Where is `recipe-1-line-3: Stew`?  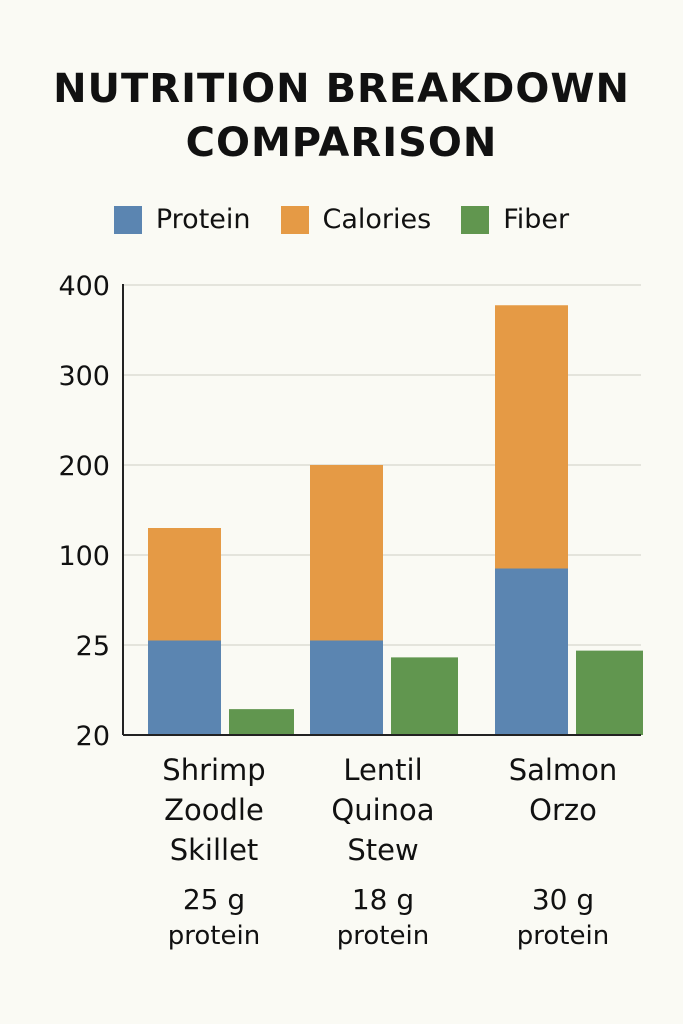 recipe-1-line-3: Stew is located at coordinates (383, 850).